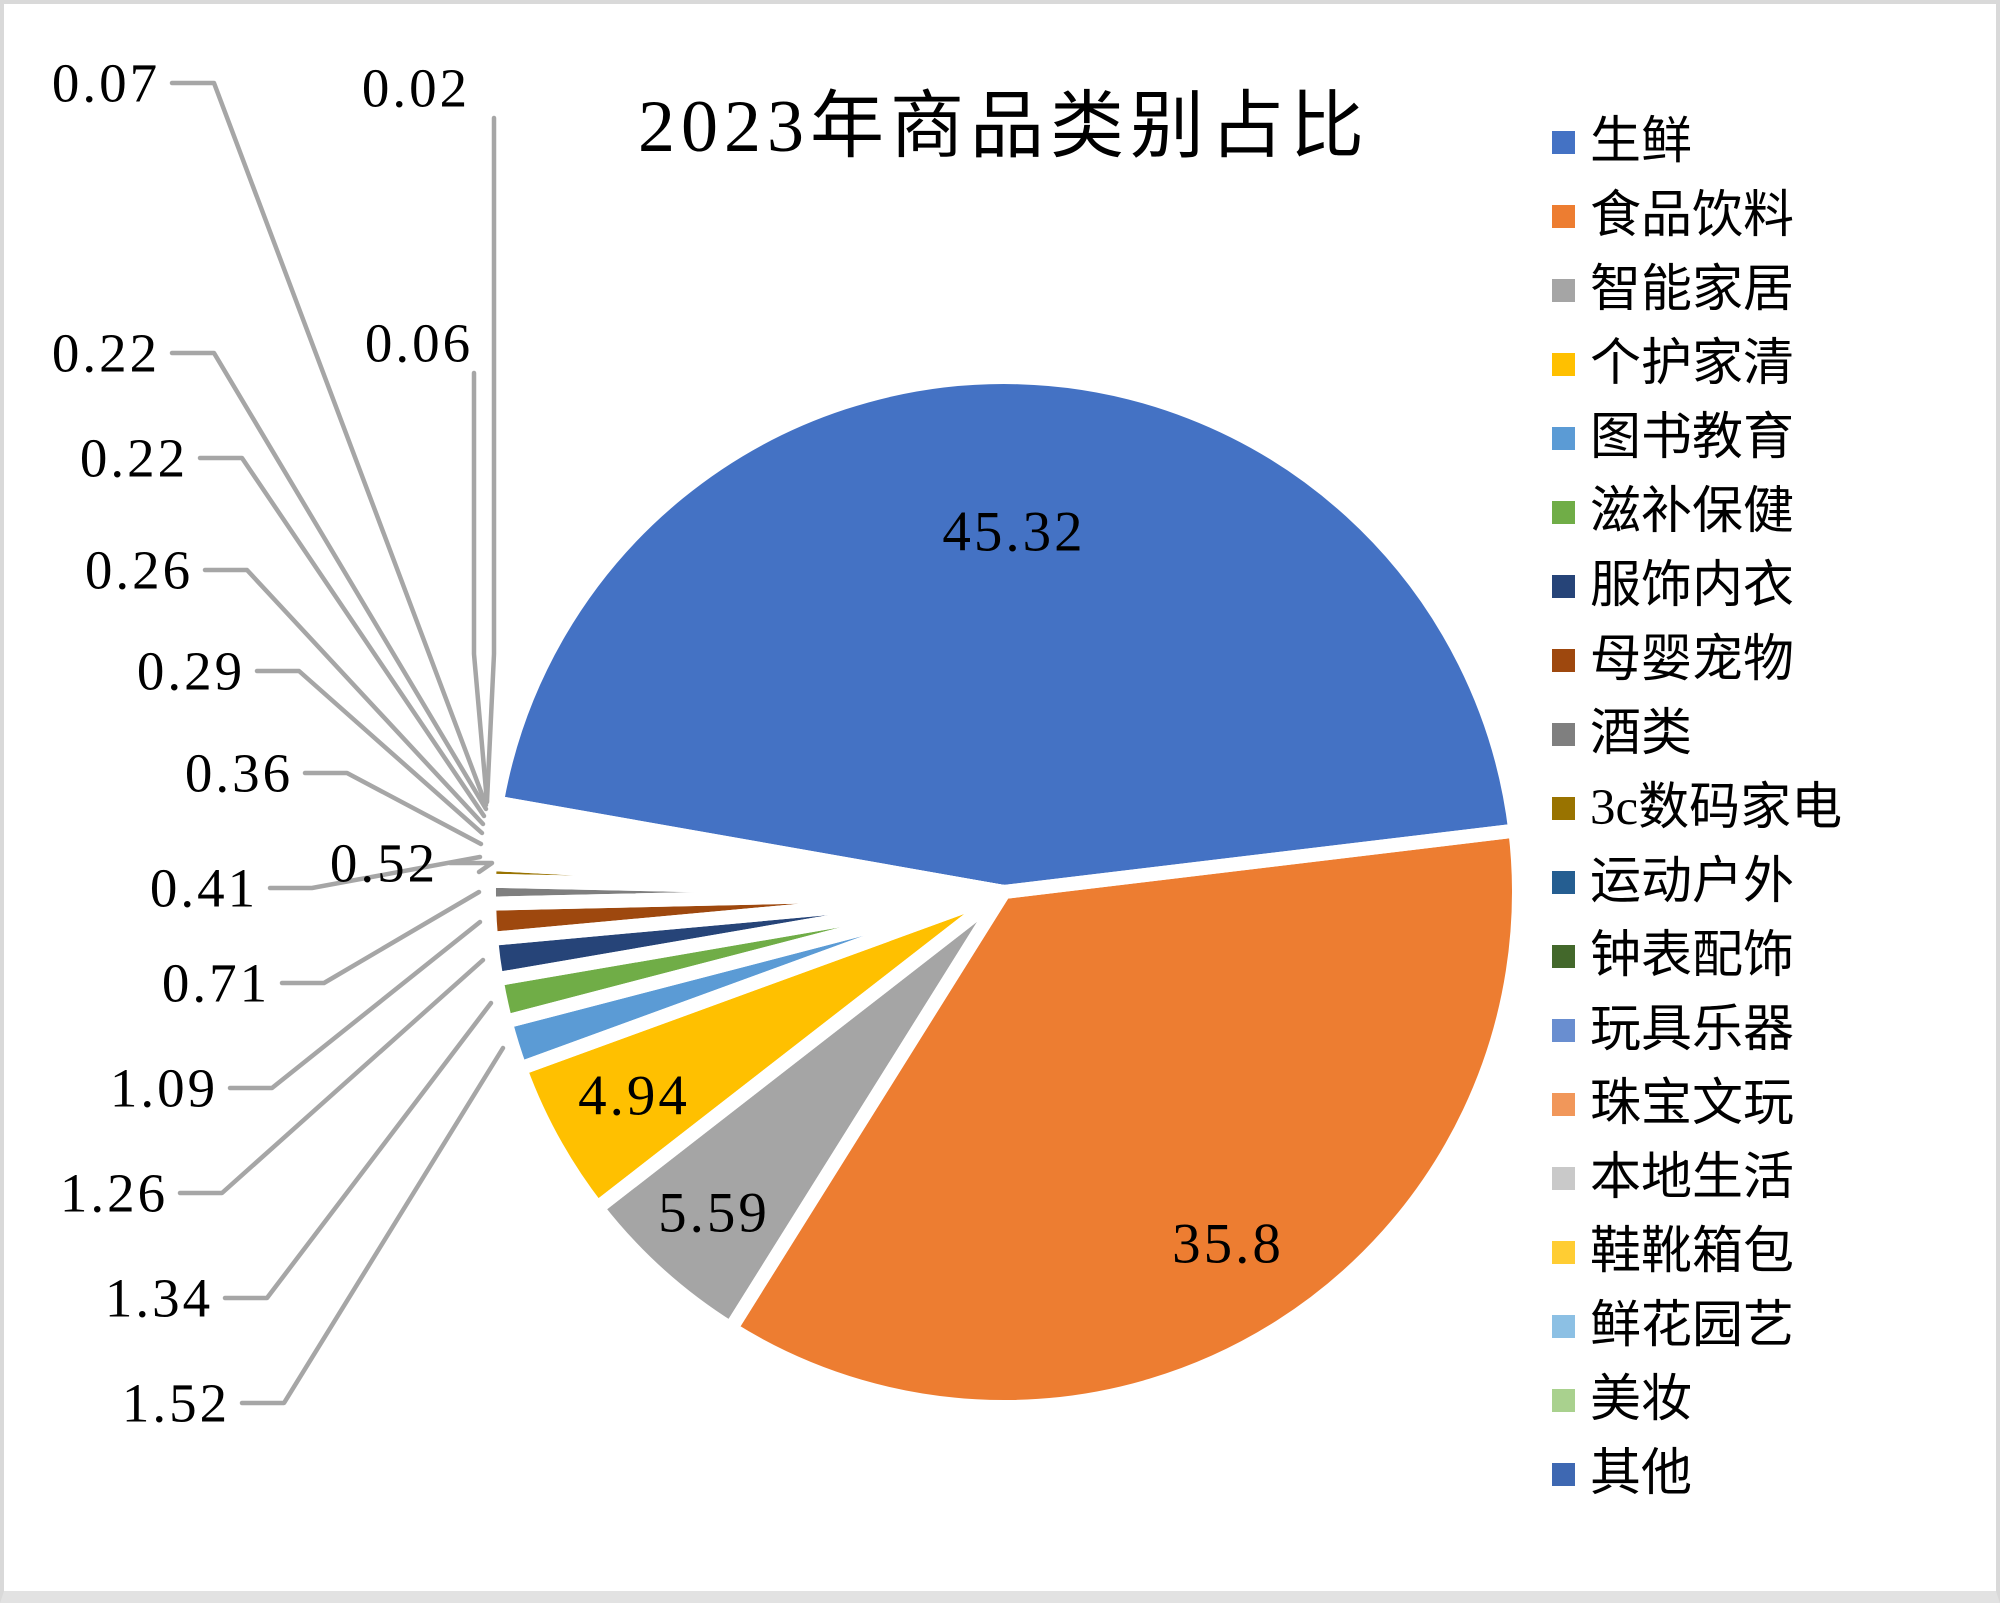 This screenshot has height=1607, width=2000. What do you see at coordinates (1692, 1252) in the screenshot?
I see `legend-label: 鞋靴箱包` at bounding box center [1692, 1252].